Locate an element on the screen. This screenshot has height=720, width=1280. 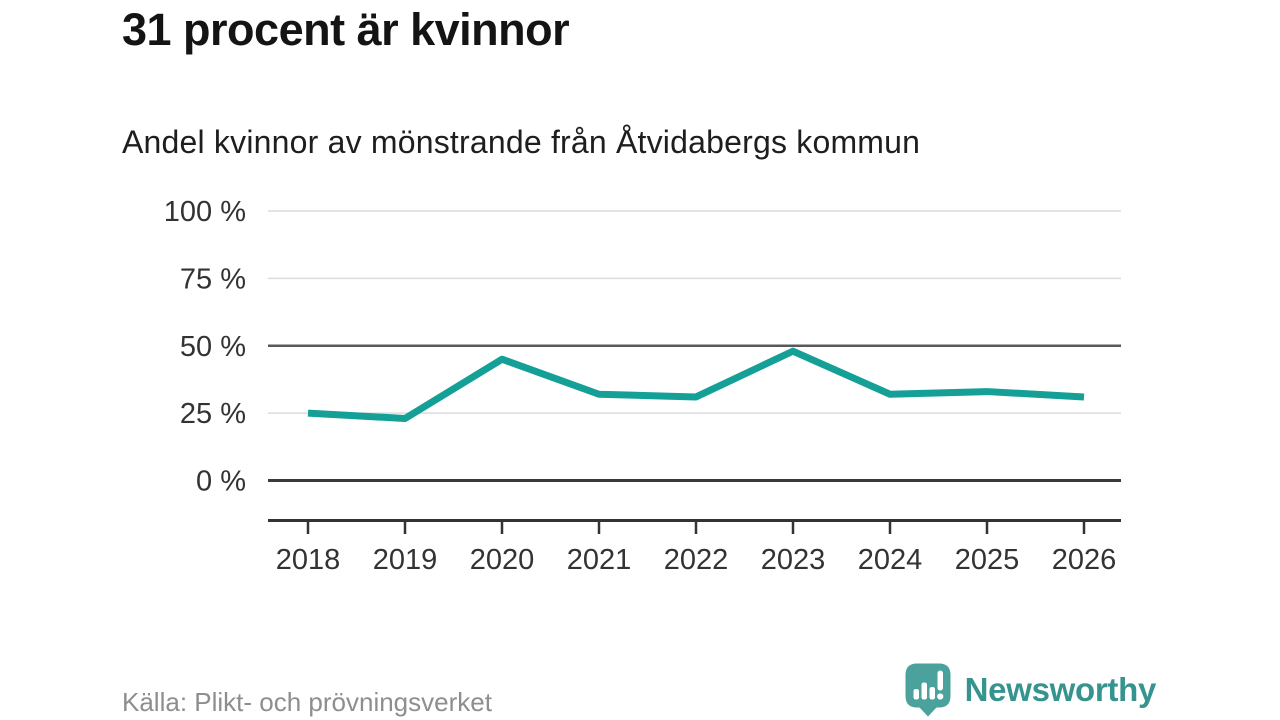
x-tick-label-2022: 2022 is located at coordinates (696, 560).